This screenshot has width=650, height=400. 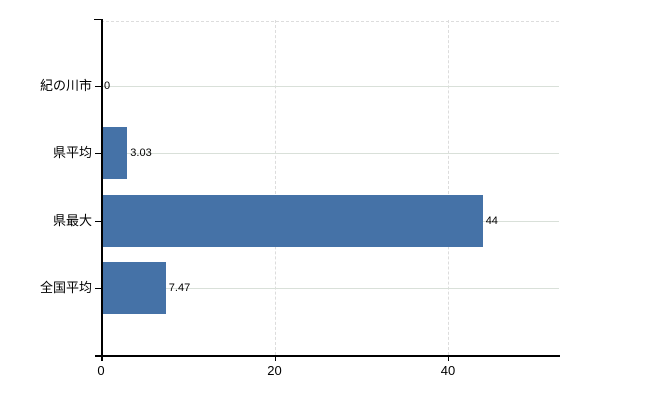 I want to click on bar-value-label-3: 7.47, so click(x=179, y=288).